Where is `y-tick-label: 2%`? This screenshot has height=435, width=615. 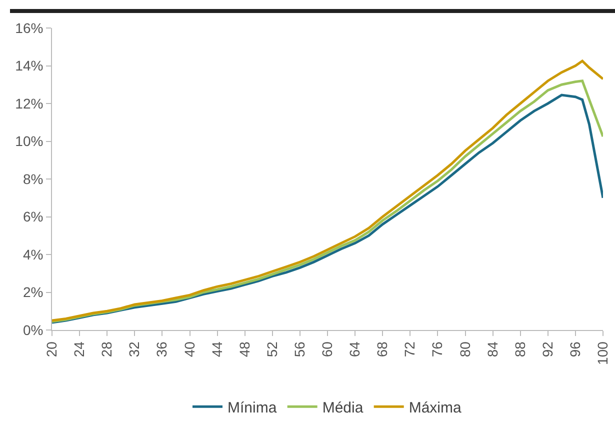 y-tick-label: 2% is located at coordinates (33, 292).